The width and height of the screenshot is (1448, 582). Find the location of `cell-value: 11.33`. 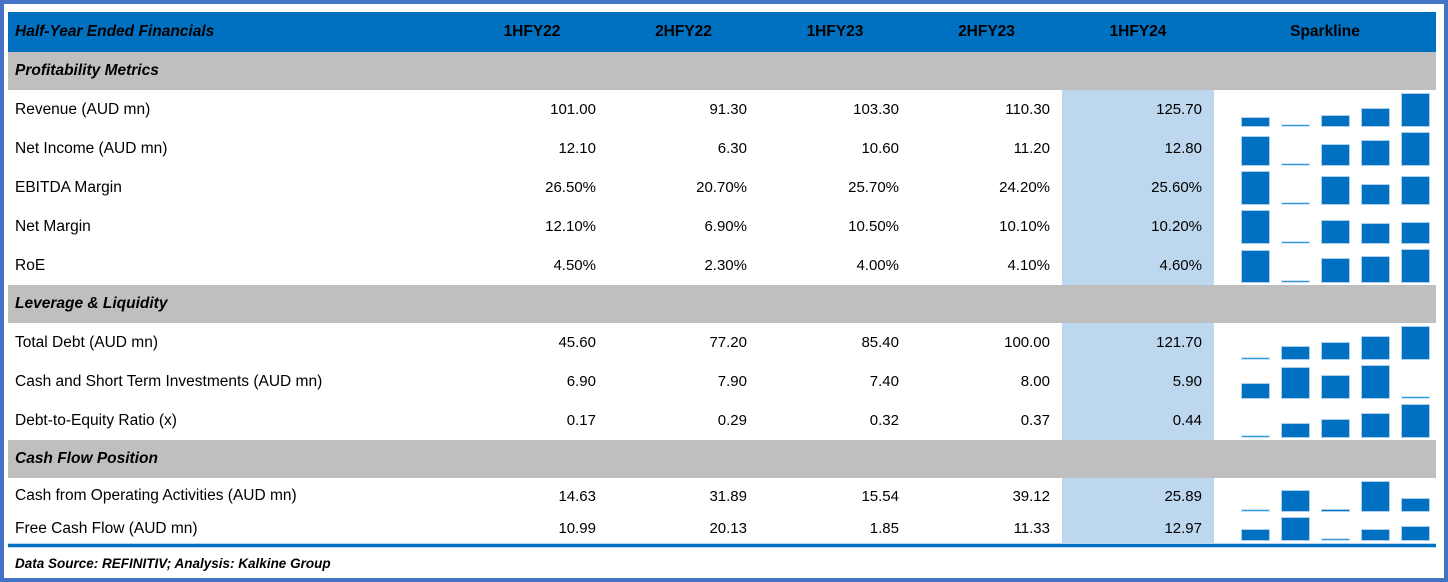

cell-value: 11.33 is located at coordinates (1031, 528).